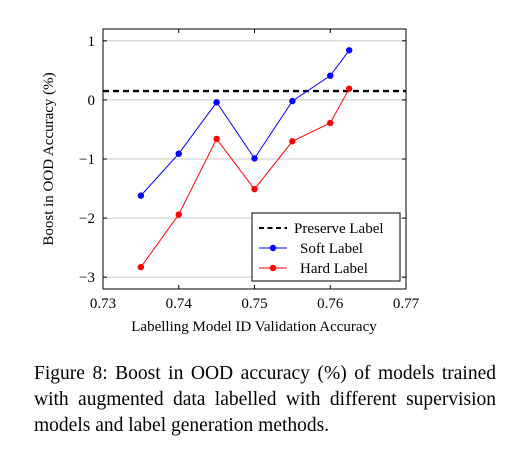  Describe the element at coordinates (334, 269) in the screenshot. I see `legend-label-hard-label: Hard Label` at that location.